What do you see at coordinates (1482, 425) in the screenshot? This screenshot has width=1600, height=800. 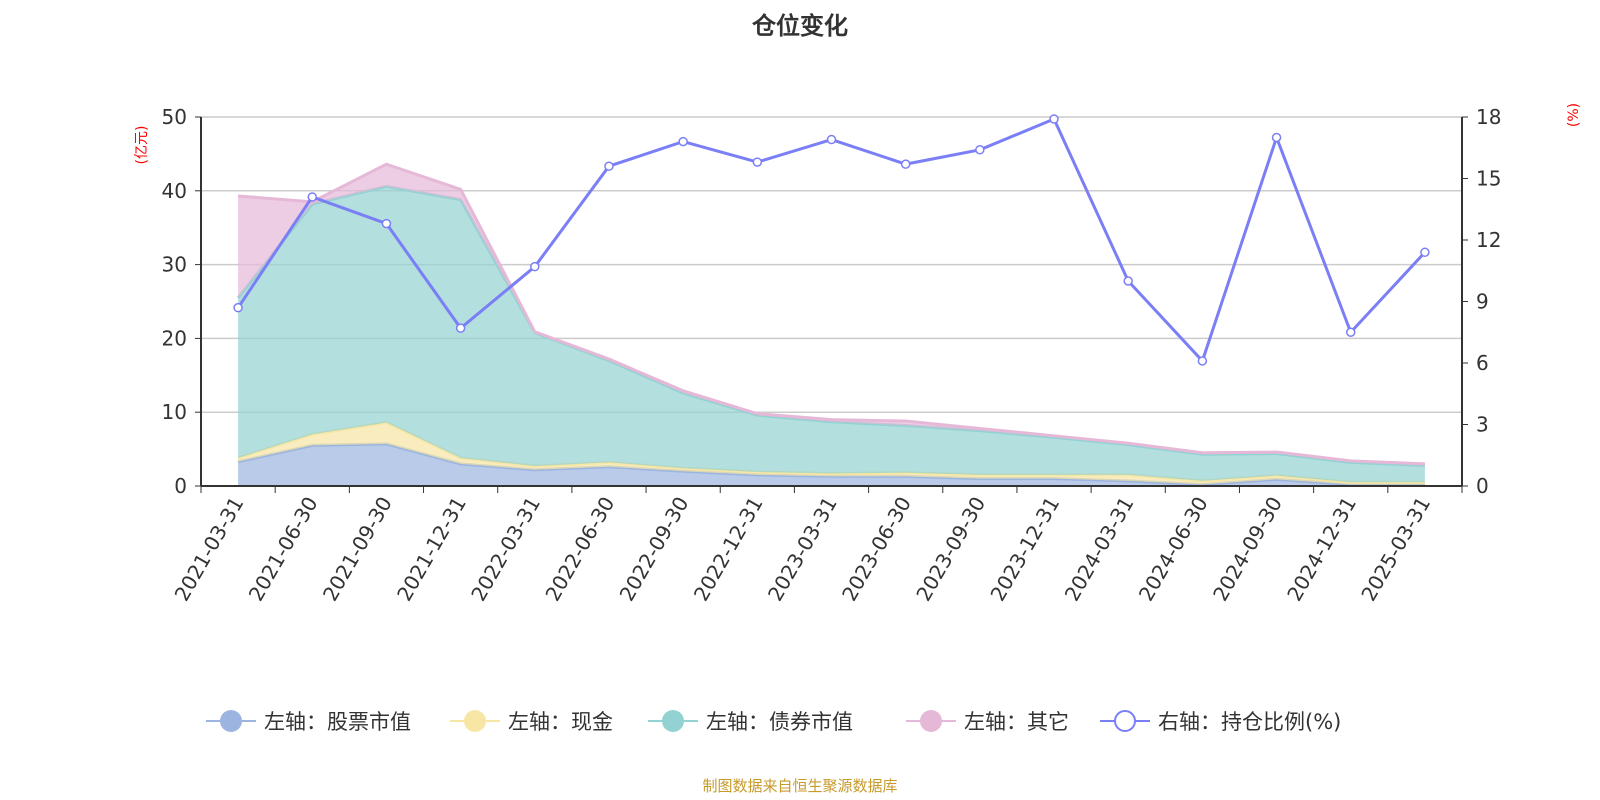 I see `right-tick-label: 3` at bounding box center [1482, 425].